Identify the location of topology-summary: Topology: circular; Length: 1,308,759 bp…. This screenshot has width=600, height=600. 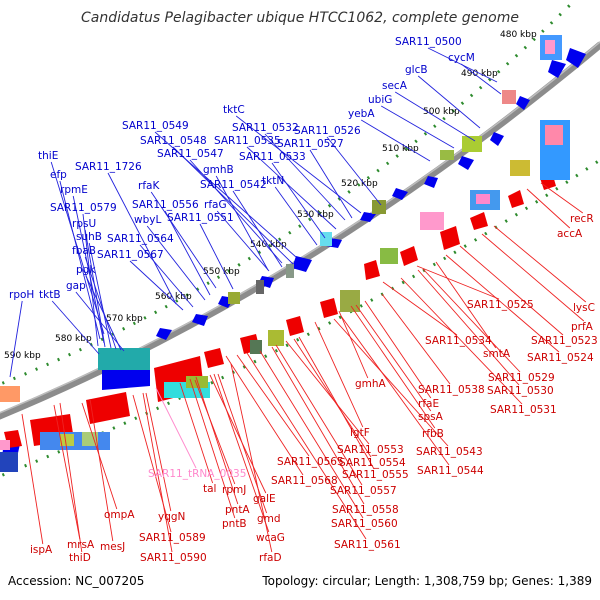
(427, 581).